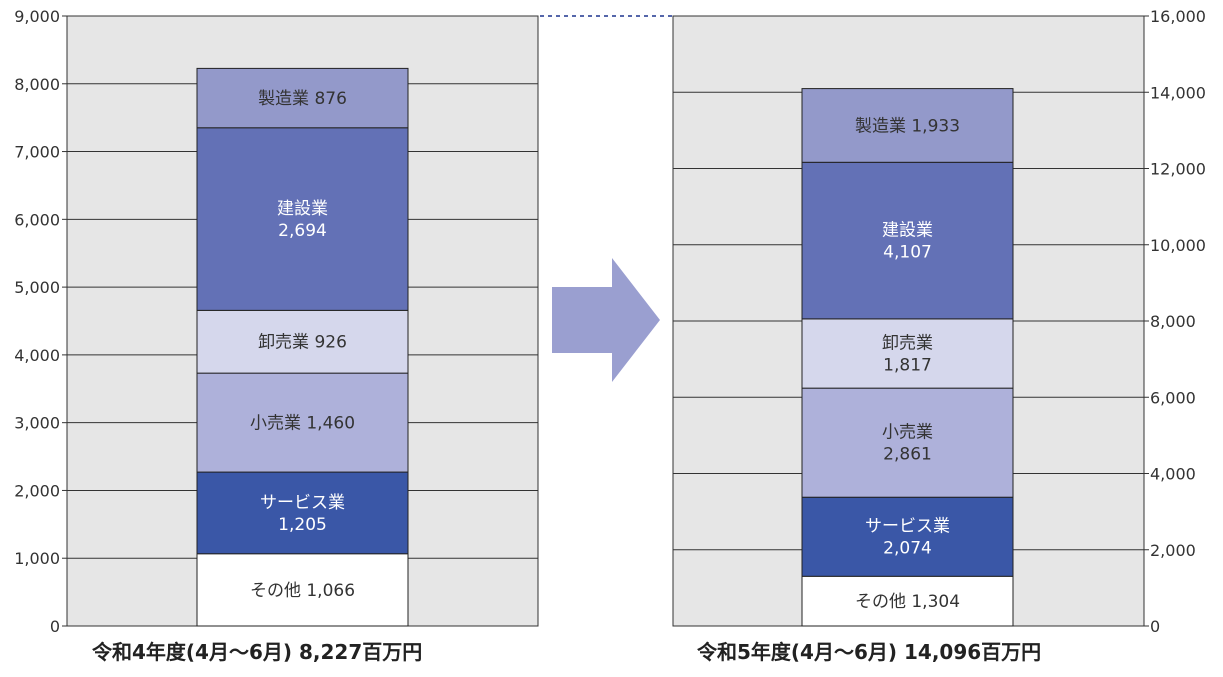 The image size is (1223, 677). I want to click on data-label-line: その他 1,304, so click(907, 602).